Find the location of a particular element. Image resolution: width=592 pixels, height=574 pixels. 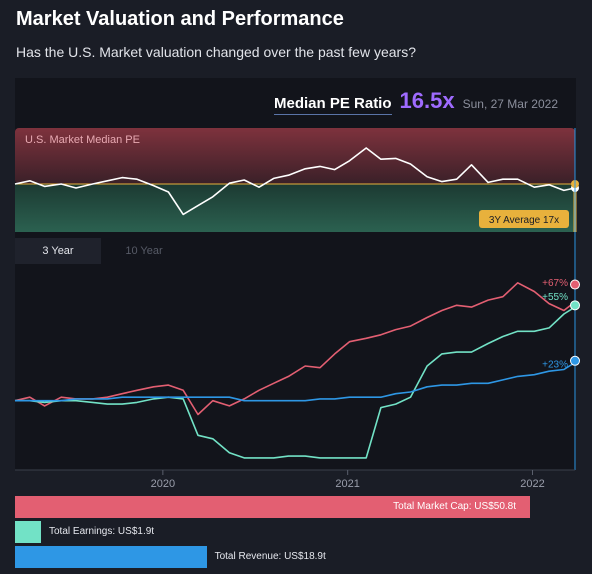

average-badge is located at coordinates (524, 219).